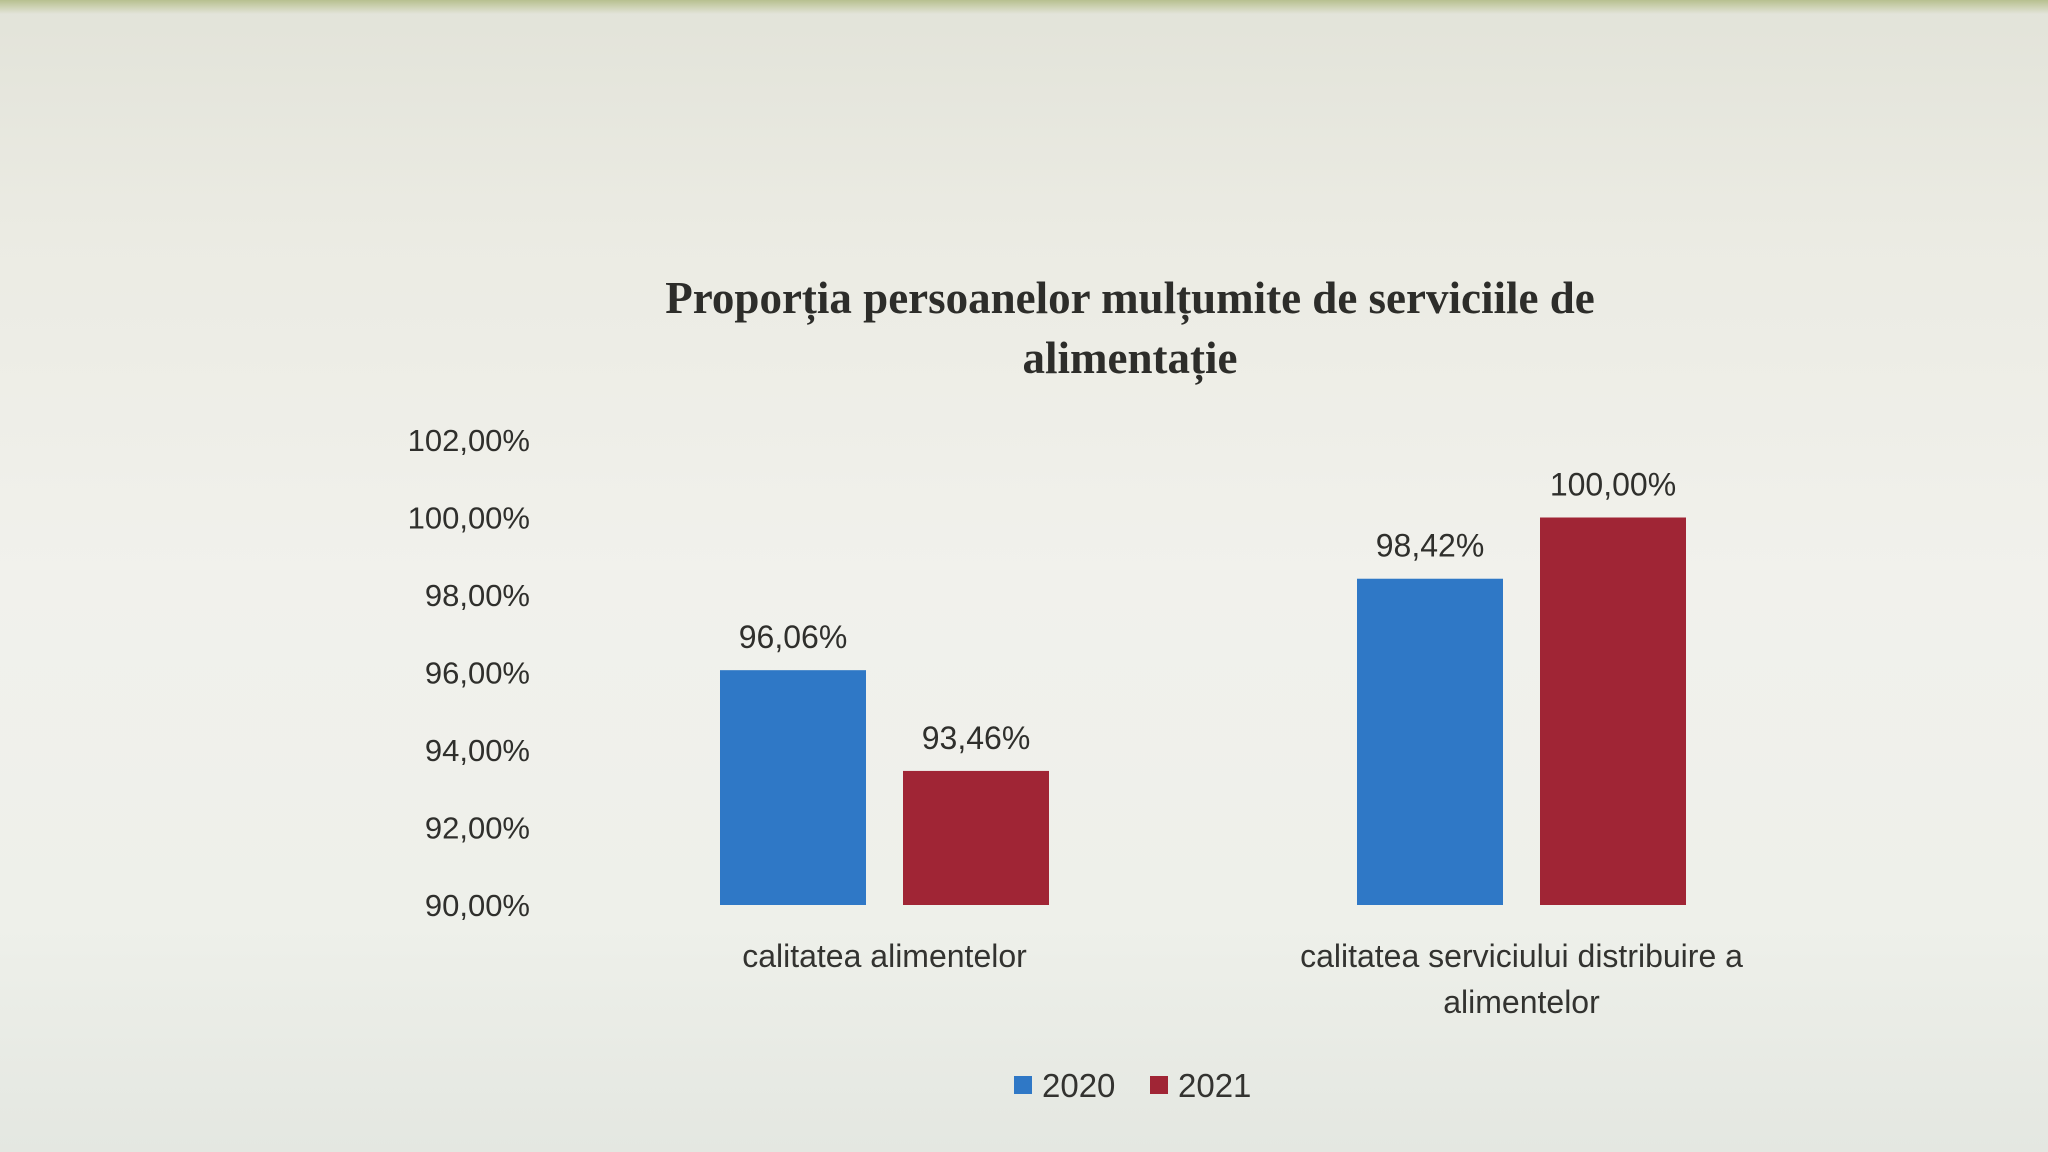 This screenshot has width=2048, height=1152. Describe the element at coordinates (469, 440) in the screenshot. I see `y-tick-label: 102,00%` at that location.